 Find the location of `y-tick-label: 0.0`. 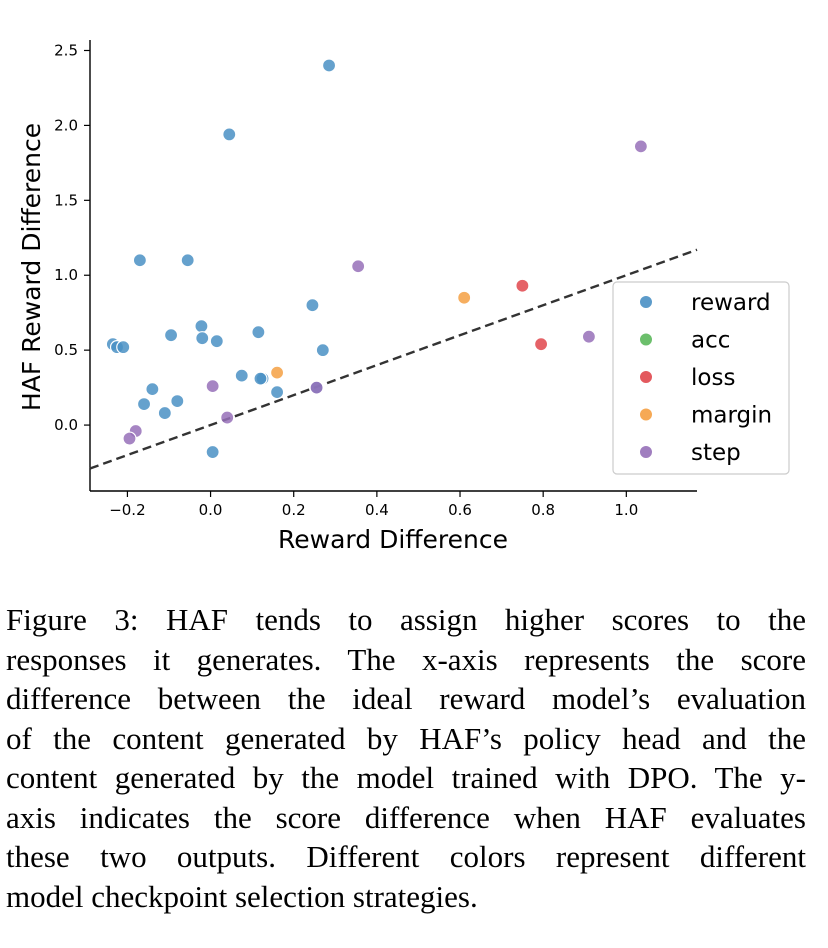

y-tick-label: 0.0 is located at coordinates (66, 425).